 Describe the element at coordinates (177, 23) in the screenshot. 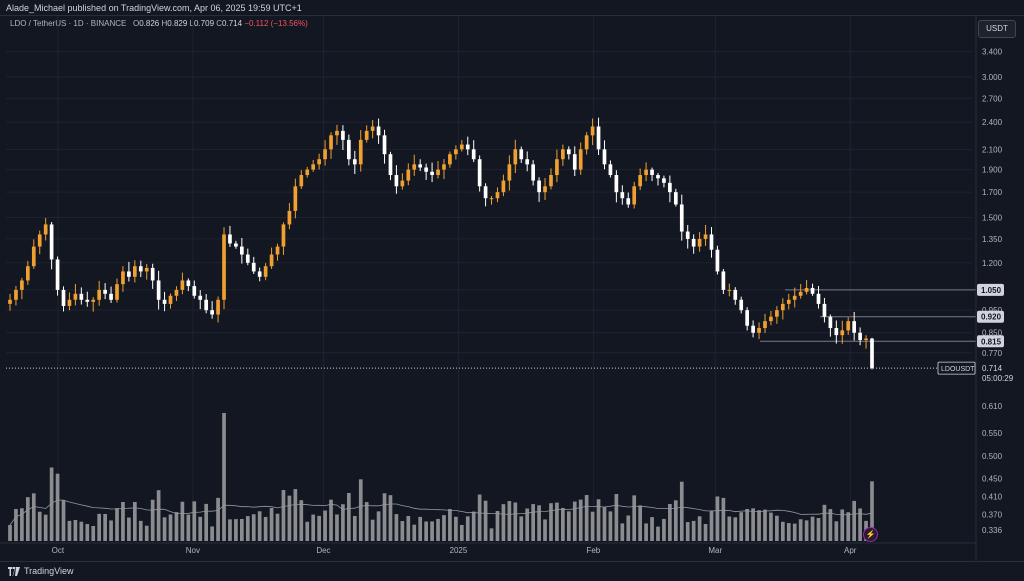

I see `high-value: 0.829` at that location.